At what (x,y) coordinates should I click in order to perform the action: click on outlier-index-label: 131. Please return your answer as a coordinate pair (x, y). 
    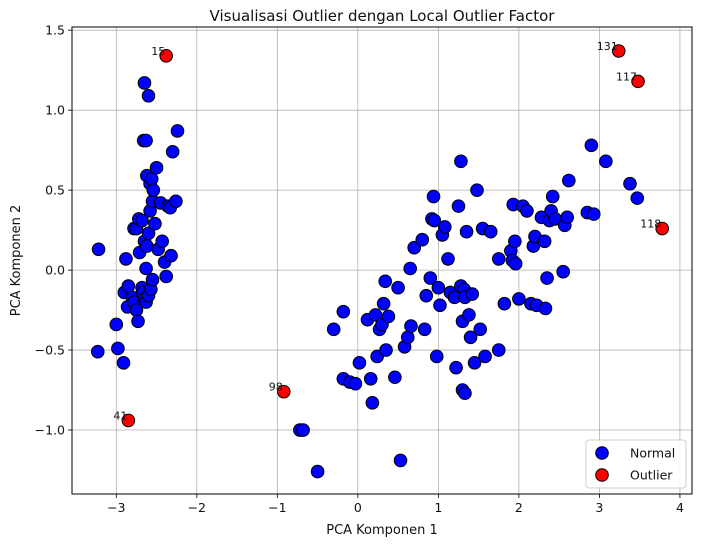
    Looking at the image, I should click on (607, 46).